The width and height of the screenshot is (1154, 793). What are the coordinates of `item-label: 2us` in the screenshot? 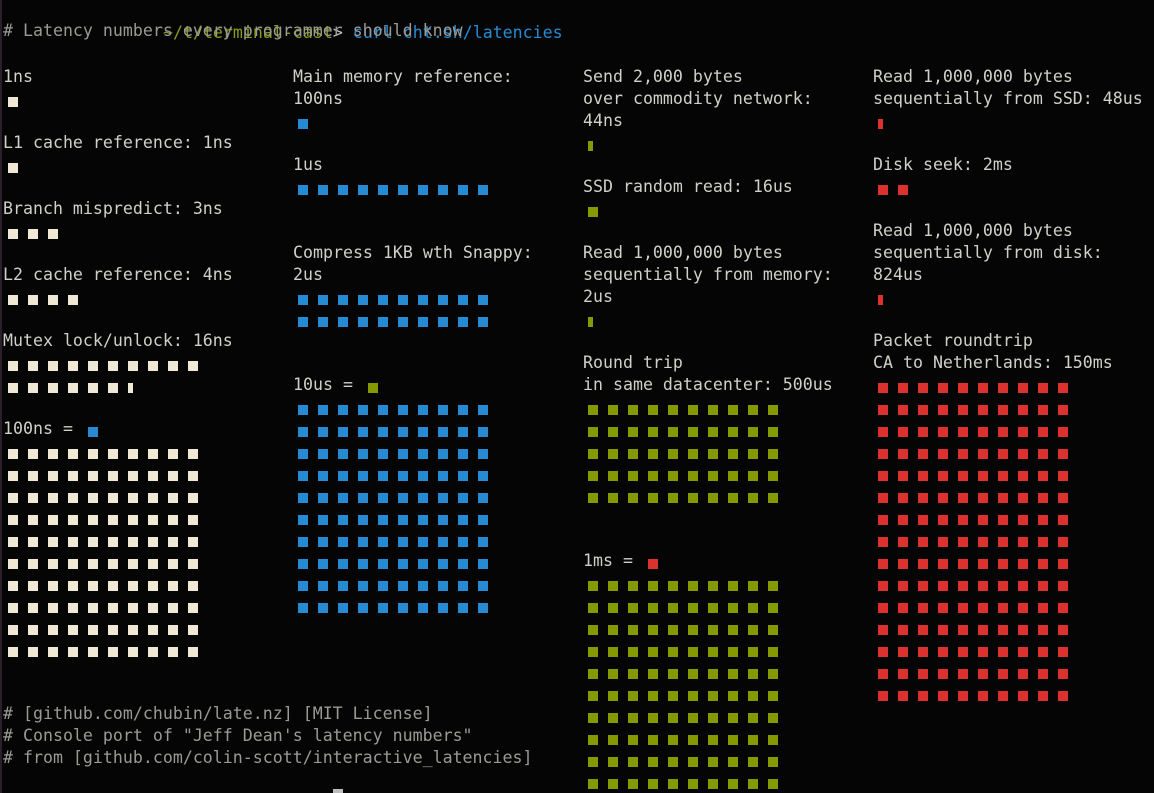 It's located at (308, 274).